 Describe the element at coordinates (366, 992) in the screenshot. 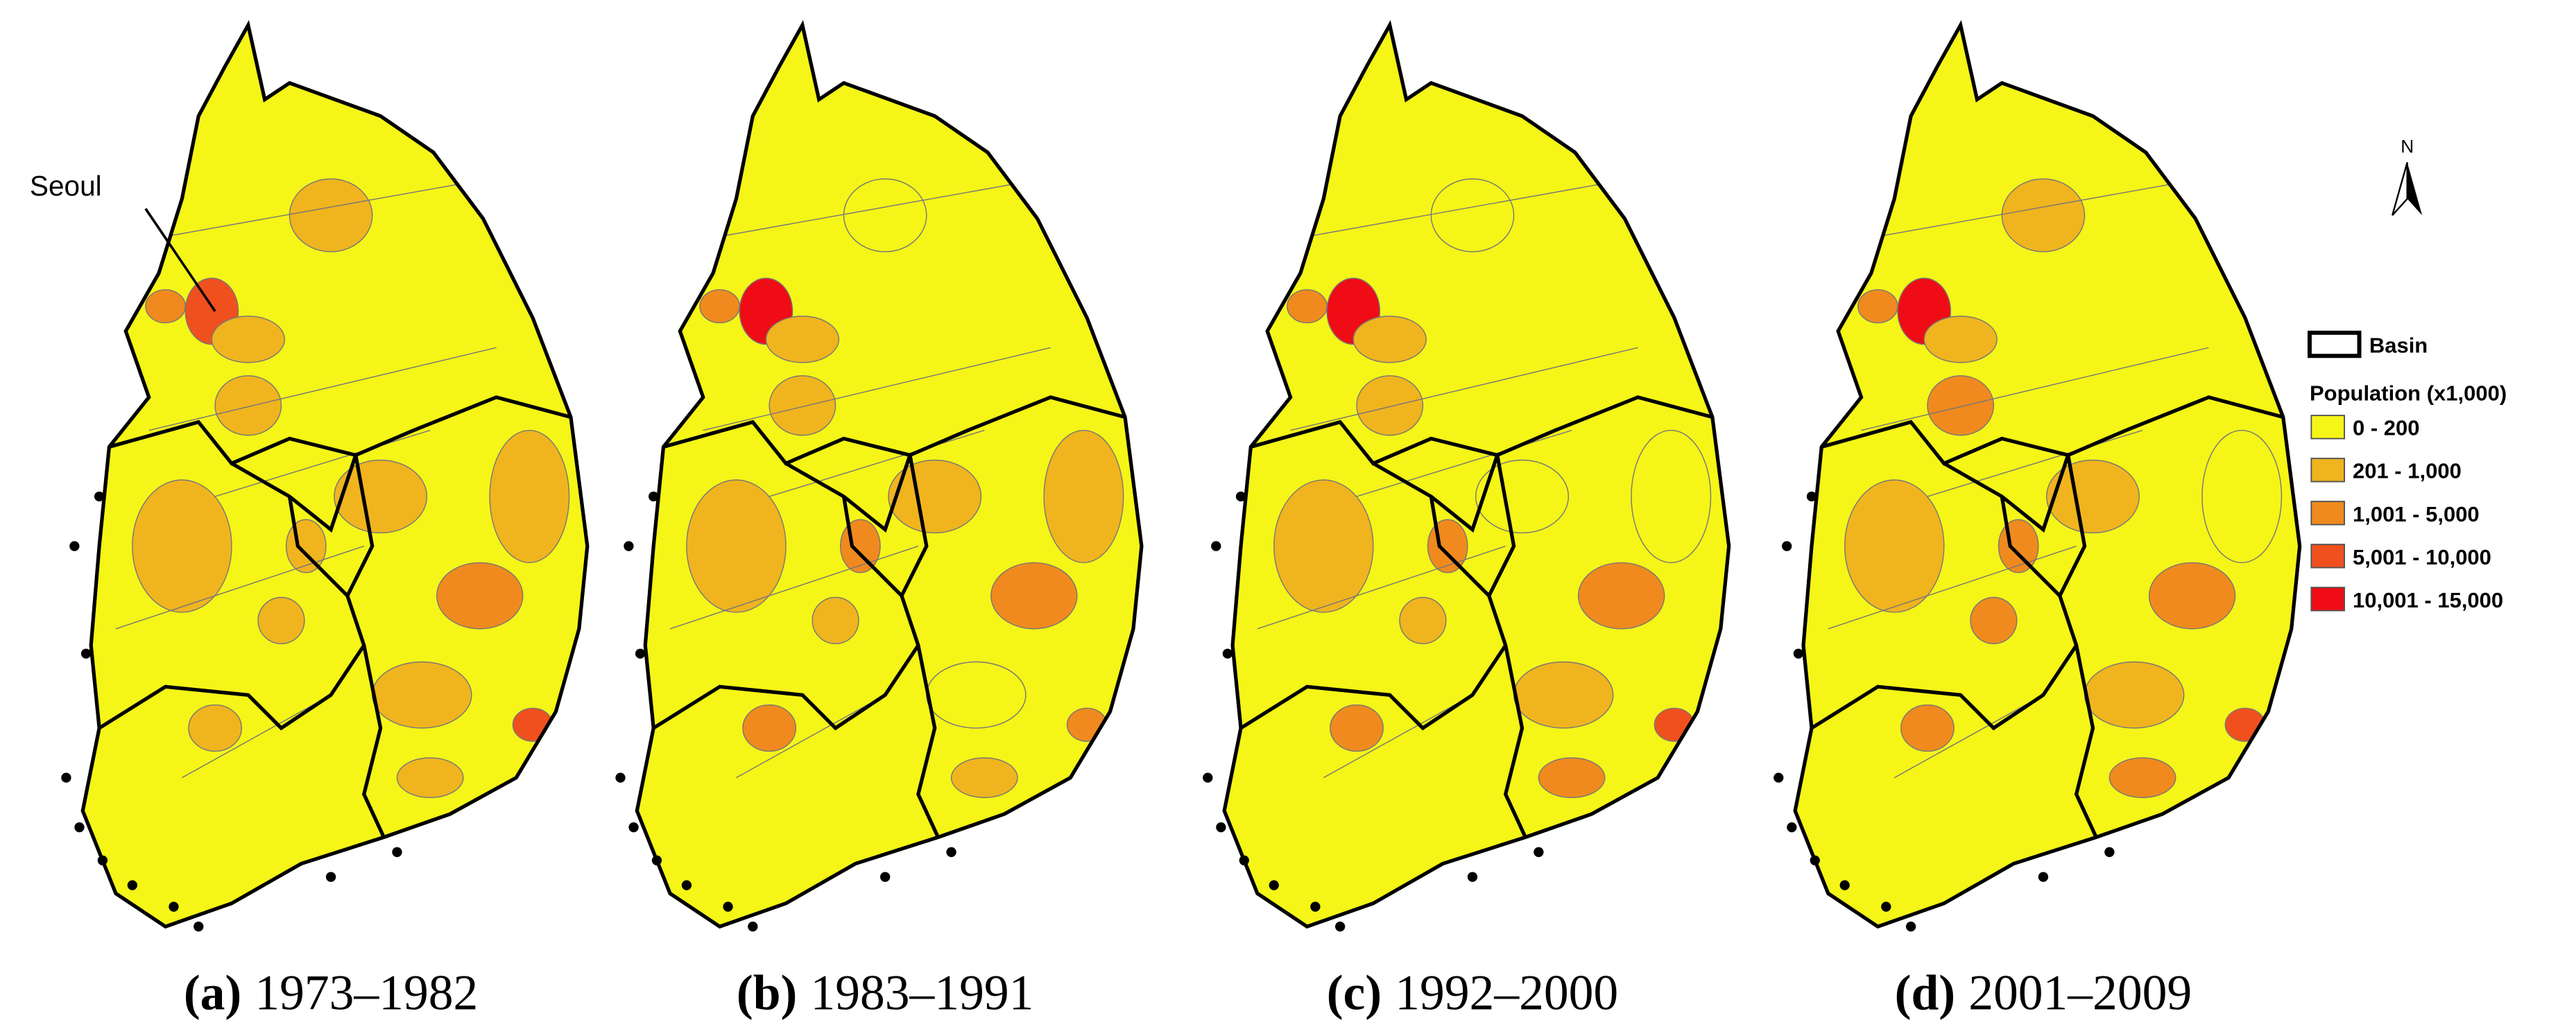

I see `caption-period: 1973–1982` at that location.